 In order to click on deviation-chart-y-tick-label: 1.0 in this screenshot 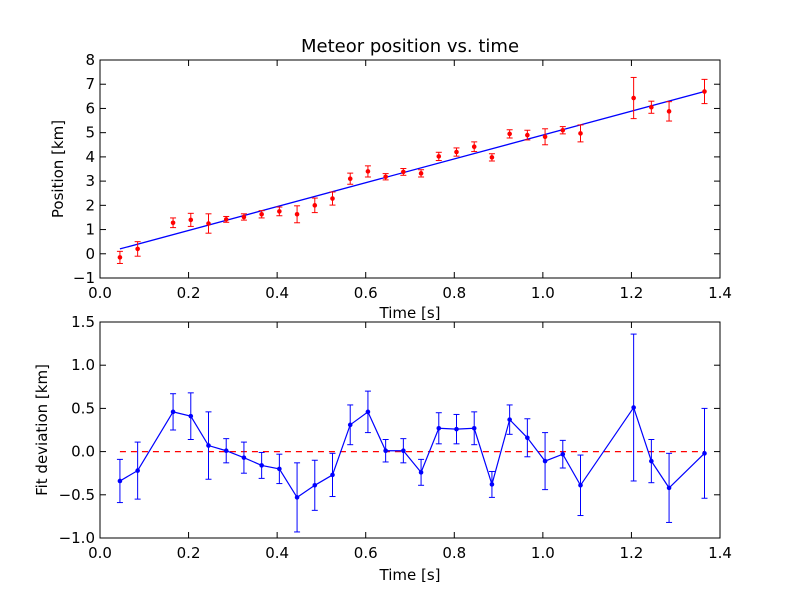, I will do `click(83, 365)`.